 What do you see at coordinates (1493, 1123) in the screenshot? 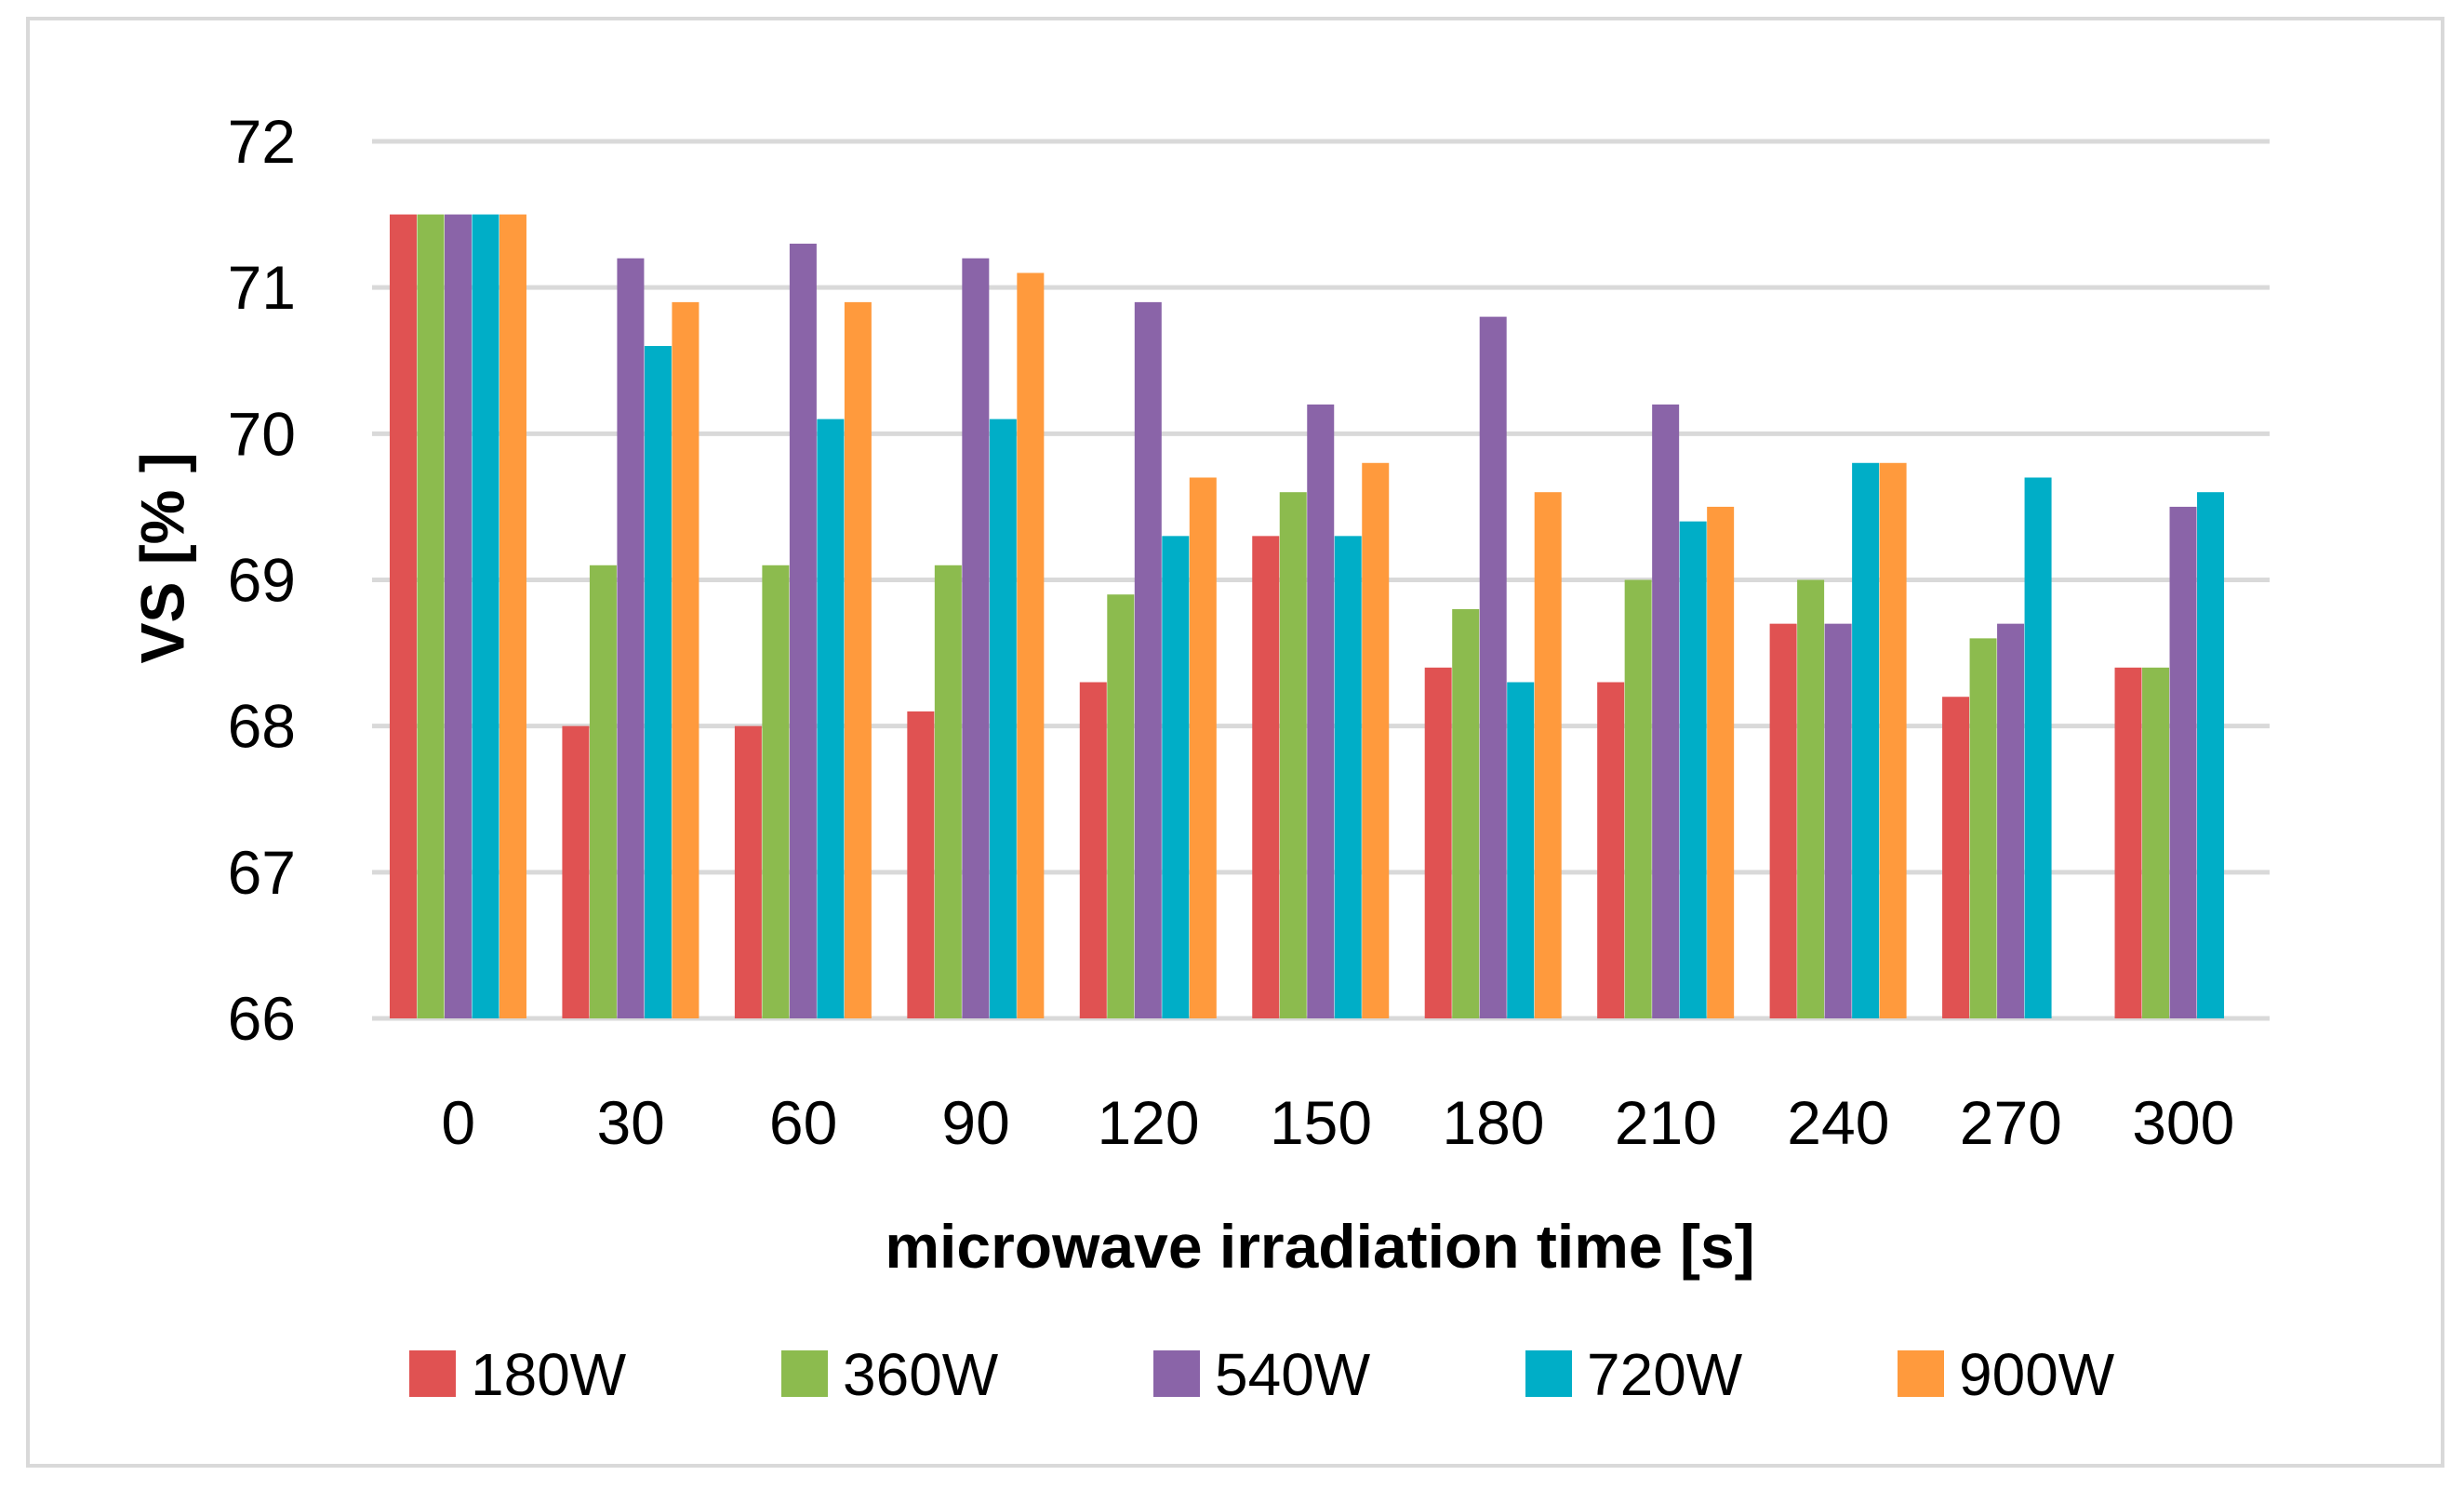
I see `x-tick-label: 180` at bounding box center [1493, 1123].